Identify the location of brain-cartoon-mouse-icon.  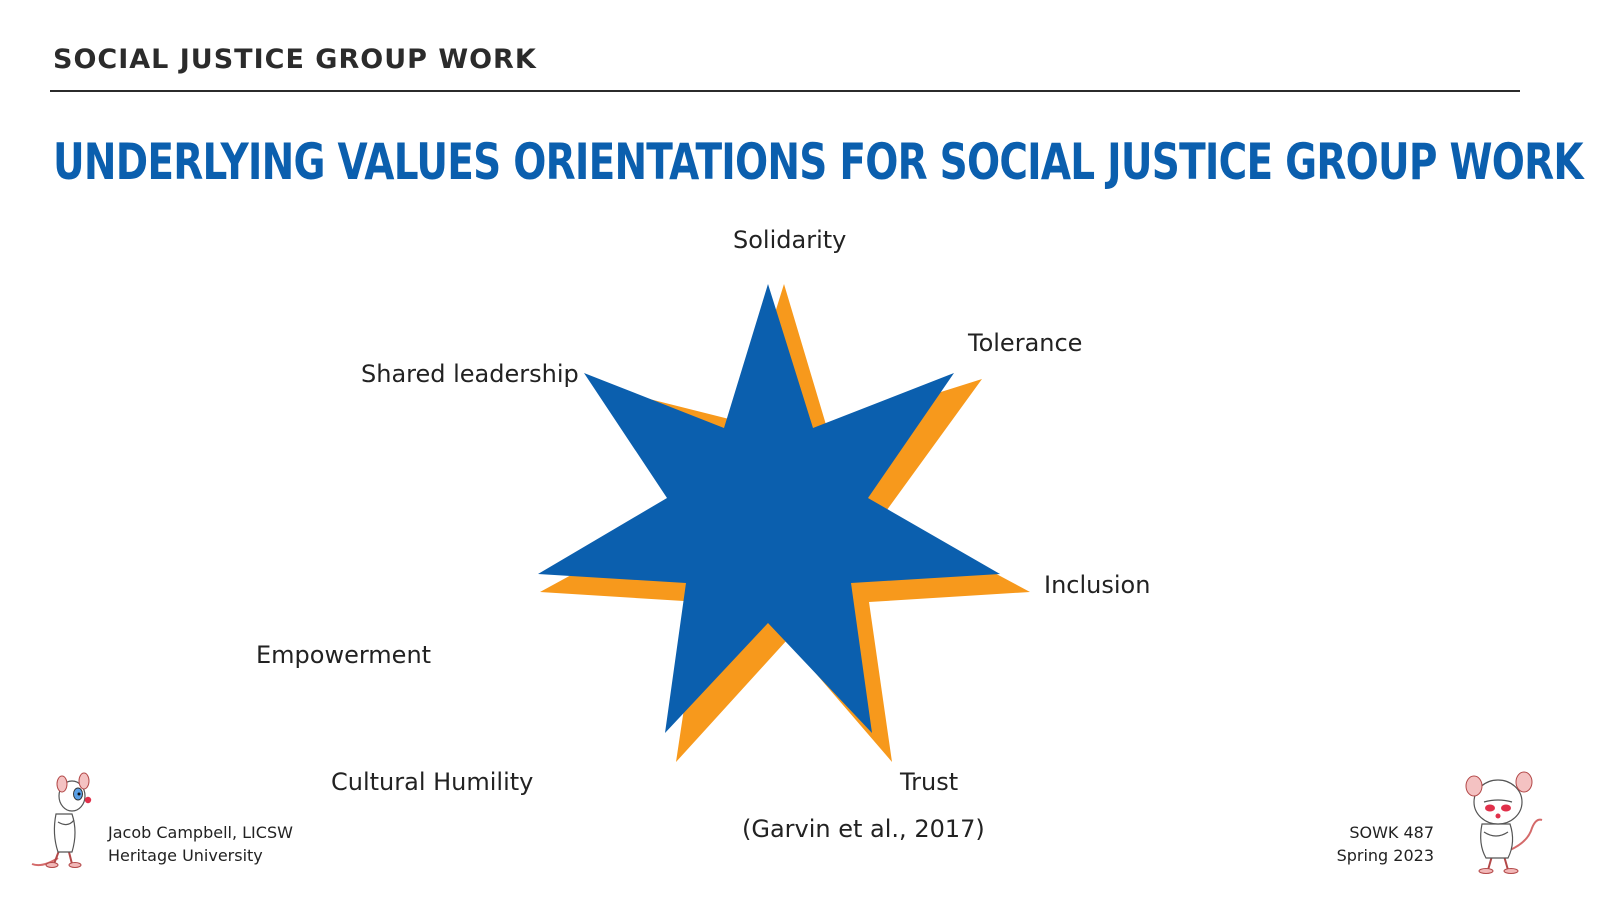
(1504, 822).